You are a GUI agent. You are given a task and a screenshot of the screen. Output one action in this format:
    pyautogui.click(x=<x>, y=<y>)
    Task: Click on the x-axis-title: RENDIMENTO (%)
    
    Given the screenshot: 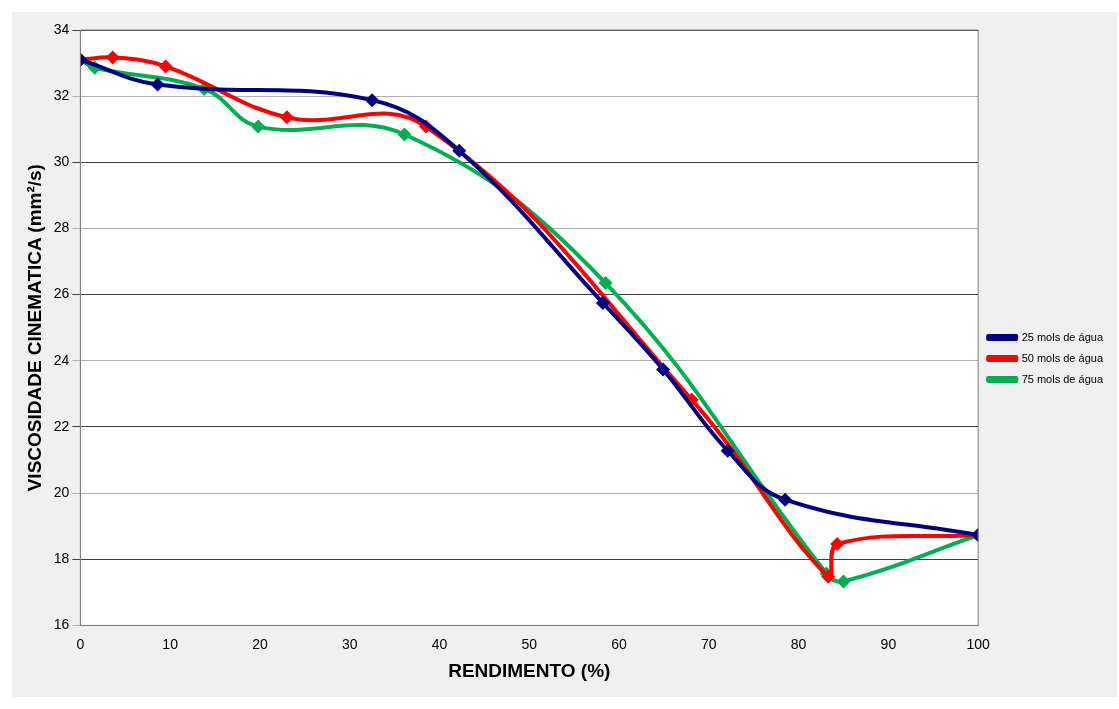 What is the action you would take?
    pyautogui.click(x=529, y=670)
    